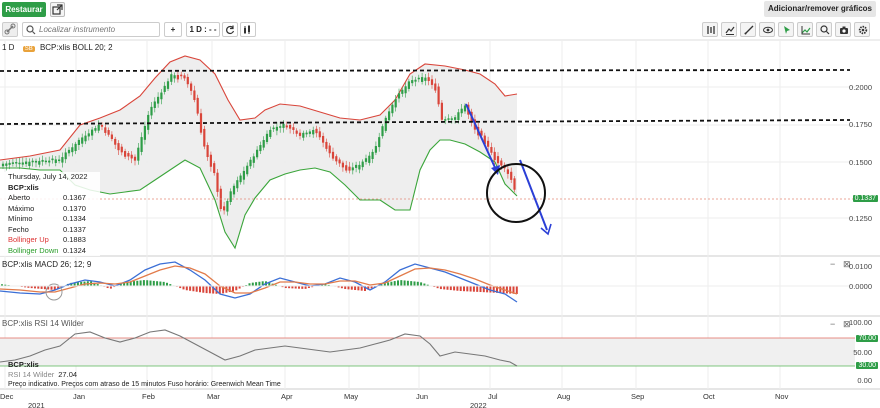  I want to click on zoom-button, so click(824, 29).